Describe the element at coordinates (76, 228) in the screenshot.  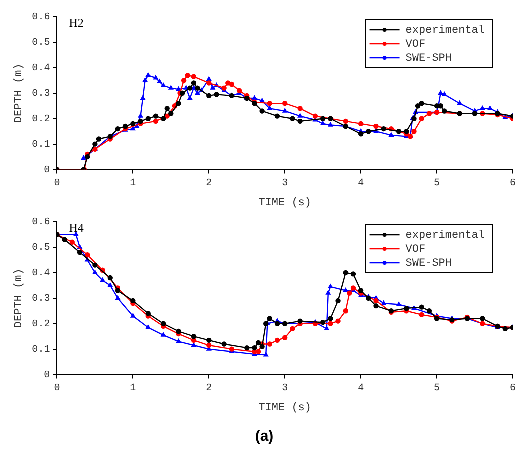
I see `annotation: H4` at that location.